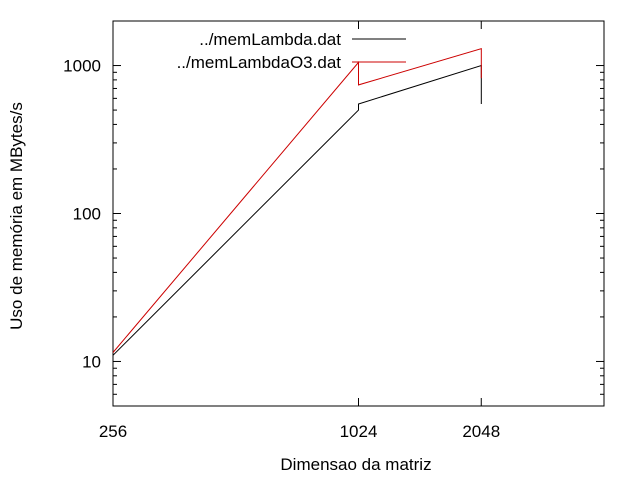 This screenshot has width=640, height=480. What do you see at coordinates (16, 216) in the screenshot?
I see `y-axis-title: Uso de memória em MBytes/s` at bounding box center [16, 216].